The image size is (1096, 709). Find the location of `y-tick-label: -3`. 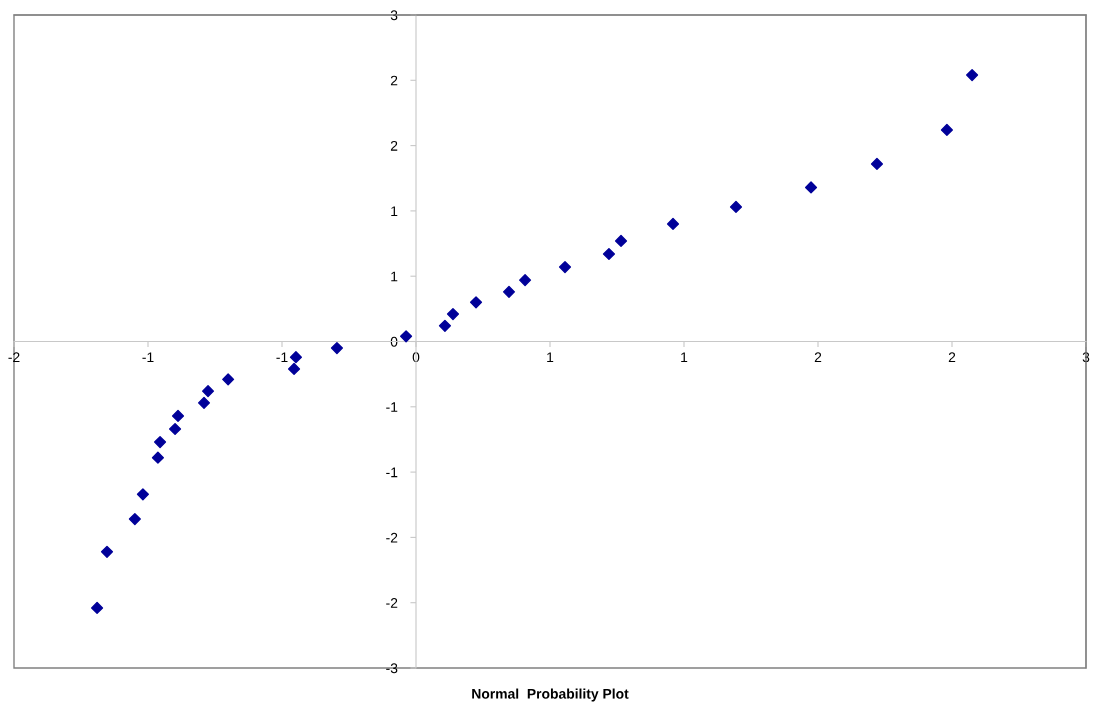

y-tick-label: -3 is located at coordinates (392, 668).